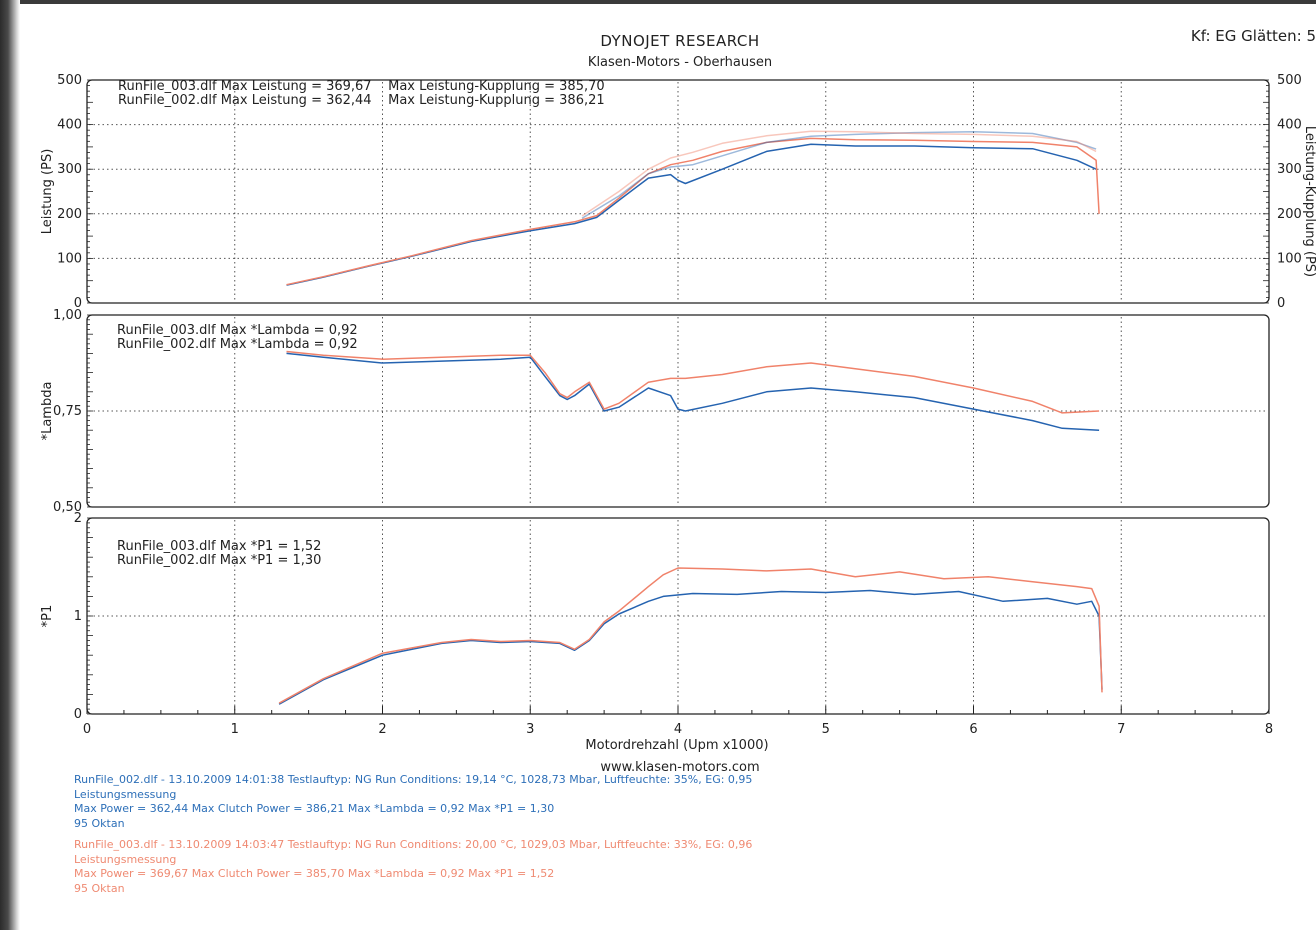 This screenshot has height=930, width=1316. Describe the element at coordinates (1289, 258) in the screenshot. I see `power-ytick-label-right: 100` at that location.